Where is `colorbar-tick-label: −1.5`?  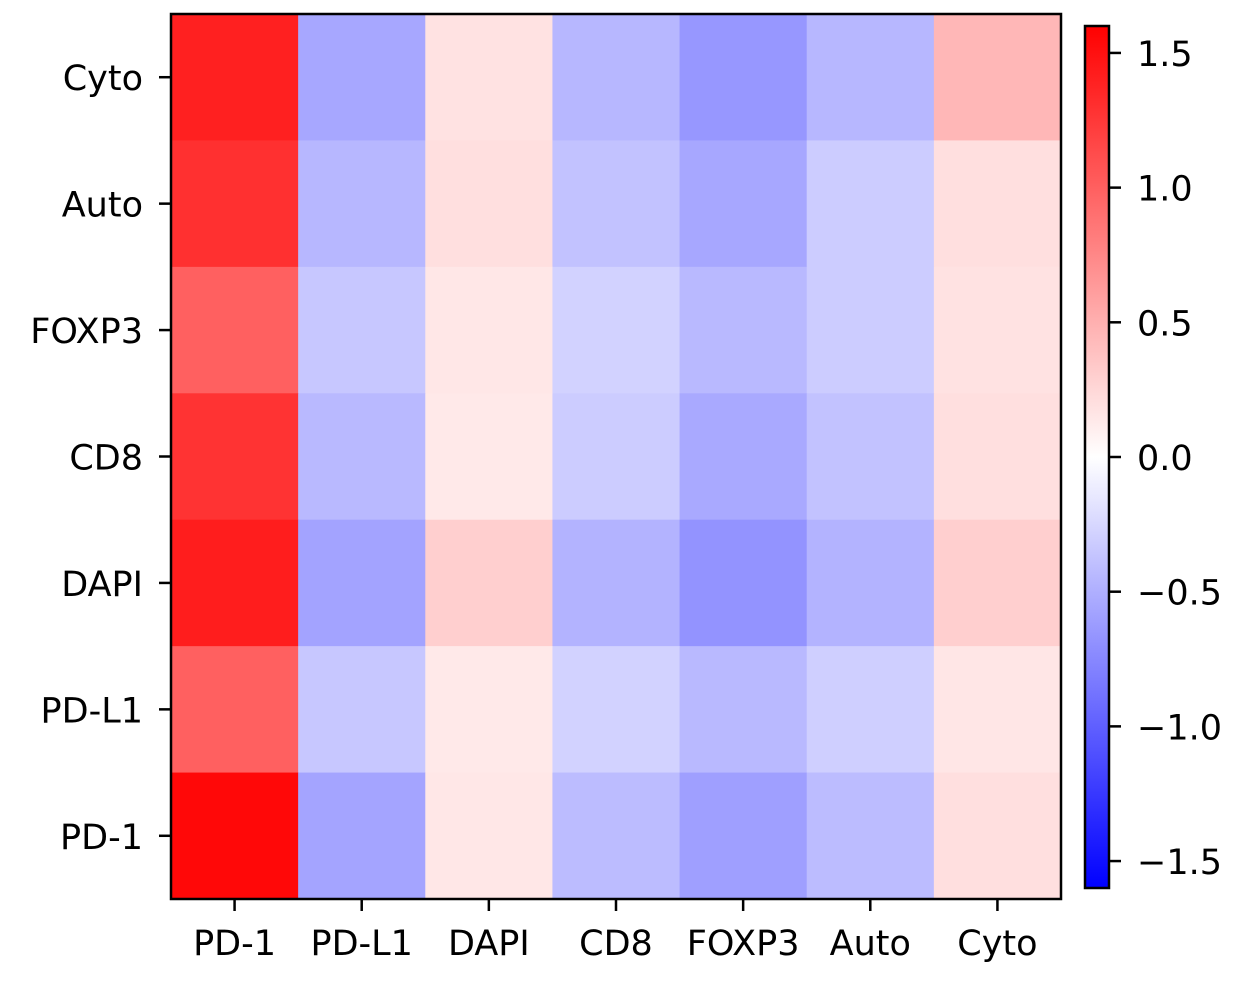
colorbar-tick-label: −1.5 is located at coordinates (1179, 863).